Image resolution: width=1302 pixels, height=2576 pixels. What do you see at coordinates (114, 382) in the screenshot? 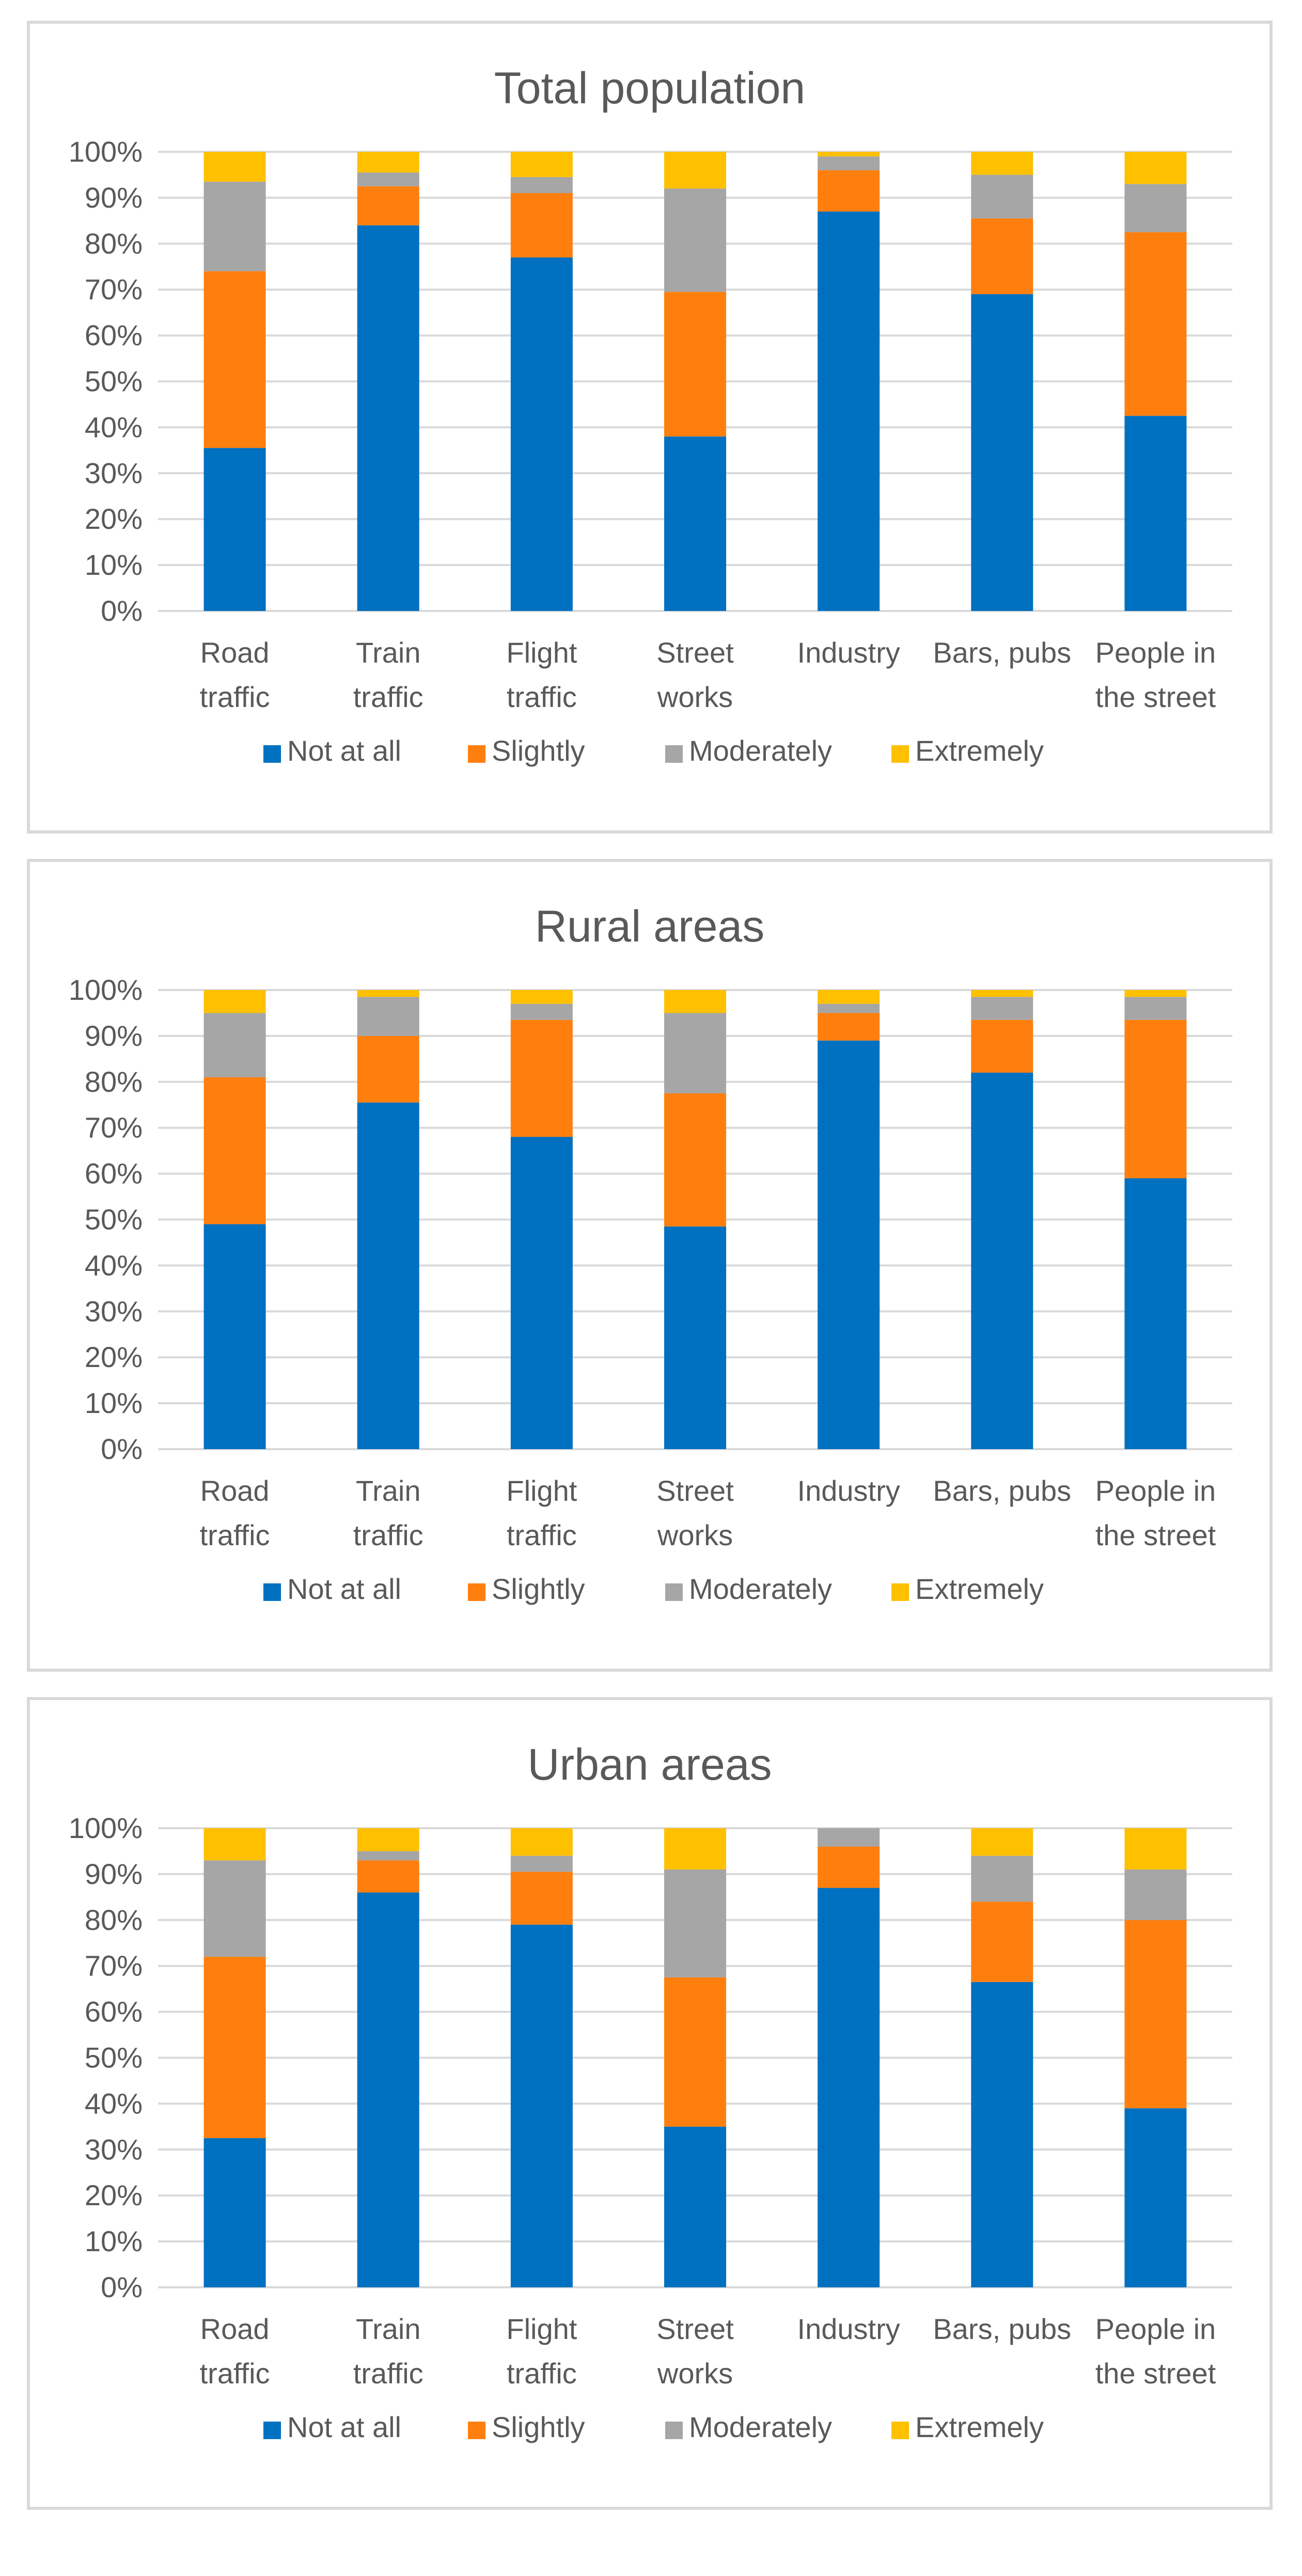
I see `y-tick-label: 50%` at bounding box center [114, 382].